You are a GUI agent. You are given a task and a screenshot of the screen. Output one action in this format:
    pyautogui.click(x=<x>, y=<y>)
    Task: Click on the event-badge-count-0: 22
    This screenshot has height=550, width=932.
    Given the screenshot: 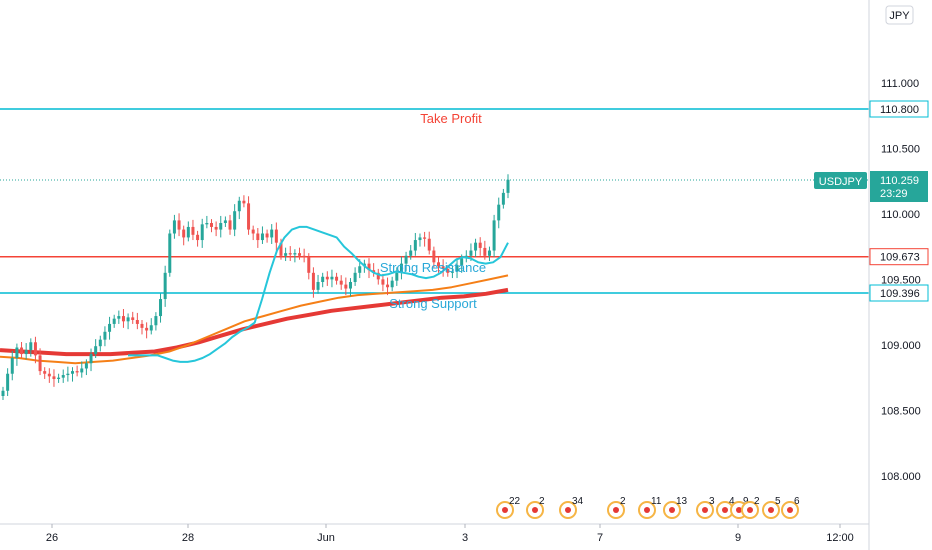 What is the action you would take?
    pyautogui.click(x=515, y=501)
    